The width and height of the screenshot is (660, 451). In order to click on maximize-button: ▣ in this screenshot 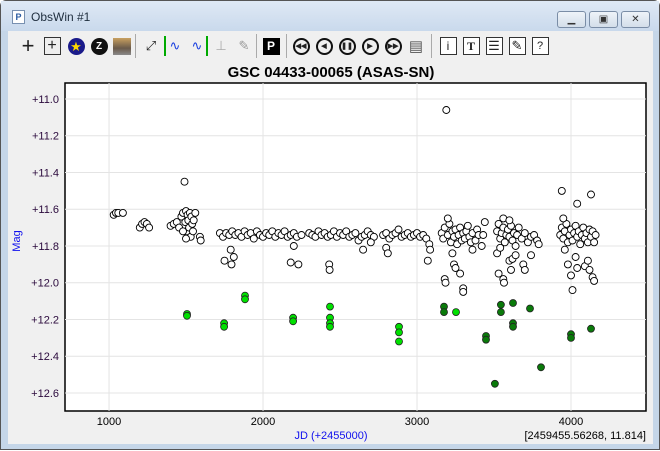, I will do `click(603, 19)`.